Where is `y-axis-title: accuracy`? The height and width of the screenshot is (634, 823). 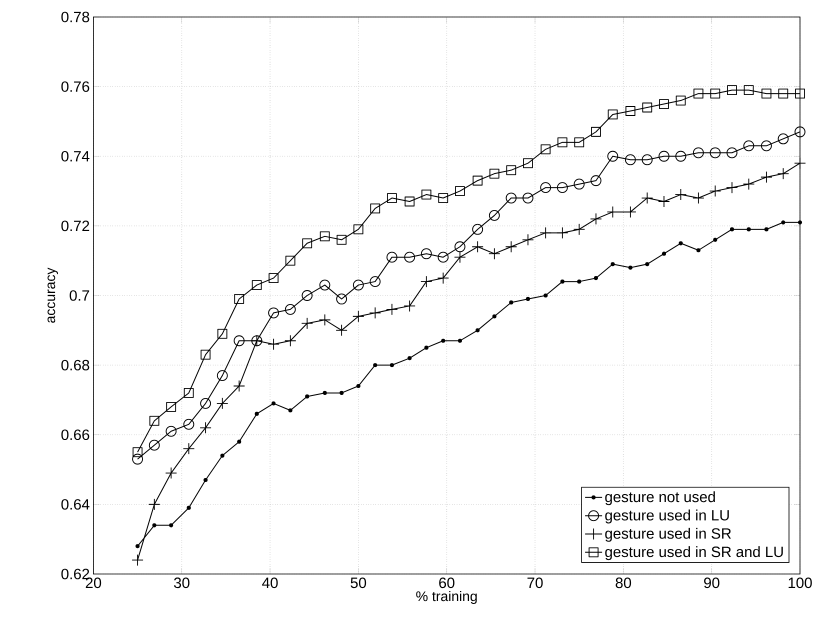 y-axis-title: accuracy is located at coordinates (53, 295).